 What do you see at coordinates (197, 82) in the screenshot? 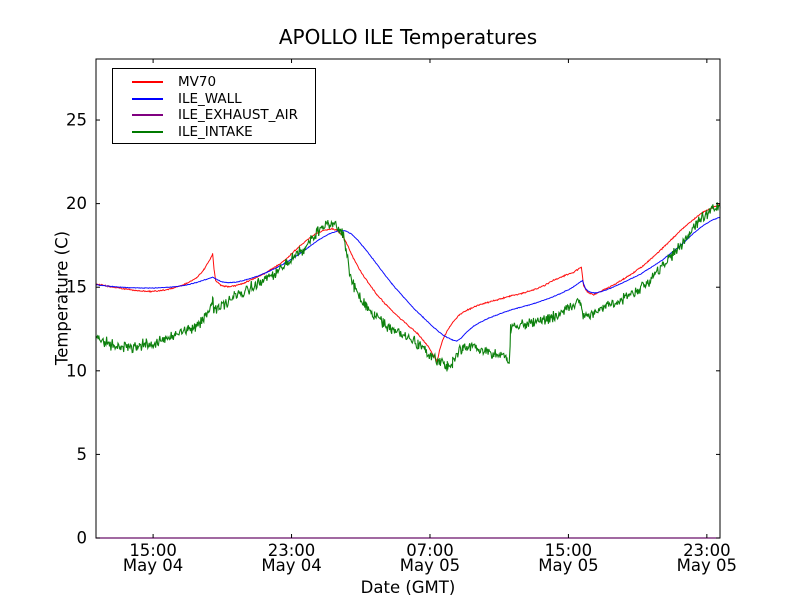
I see `legend-item-label: MV70` at bounding box center [197, 82].